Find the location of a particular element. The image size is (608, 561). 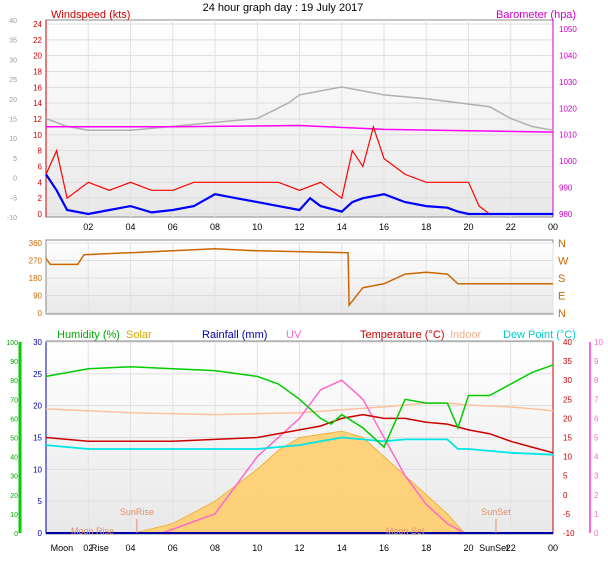

compass-tick-label: E is located at coordinates (561, 297).